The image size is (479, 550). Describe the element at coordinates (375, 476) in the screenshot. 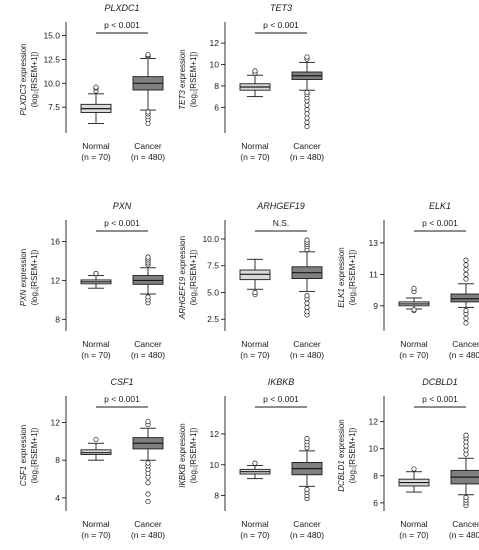

I see `y-tick-label: 8` at that location.